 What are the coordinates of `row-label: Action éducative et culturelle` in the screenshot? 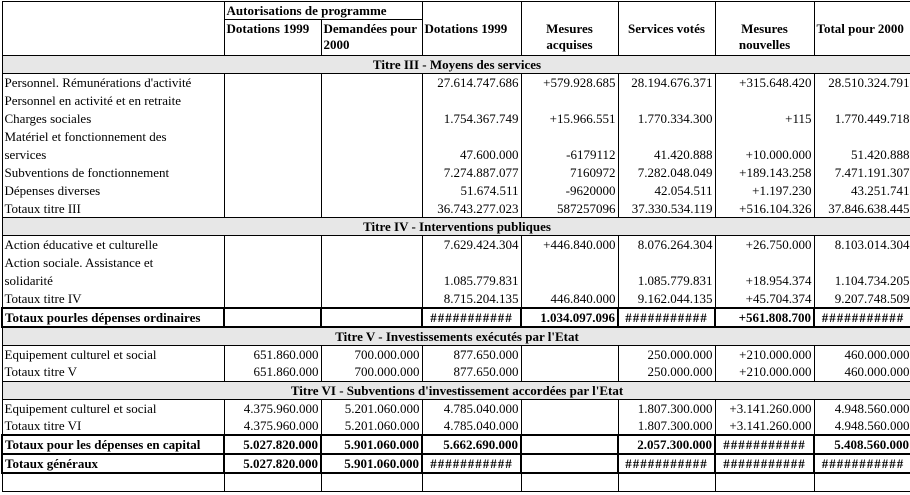 It's located at (113, 244).